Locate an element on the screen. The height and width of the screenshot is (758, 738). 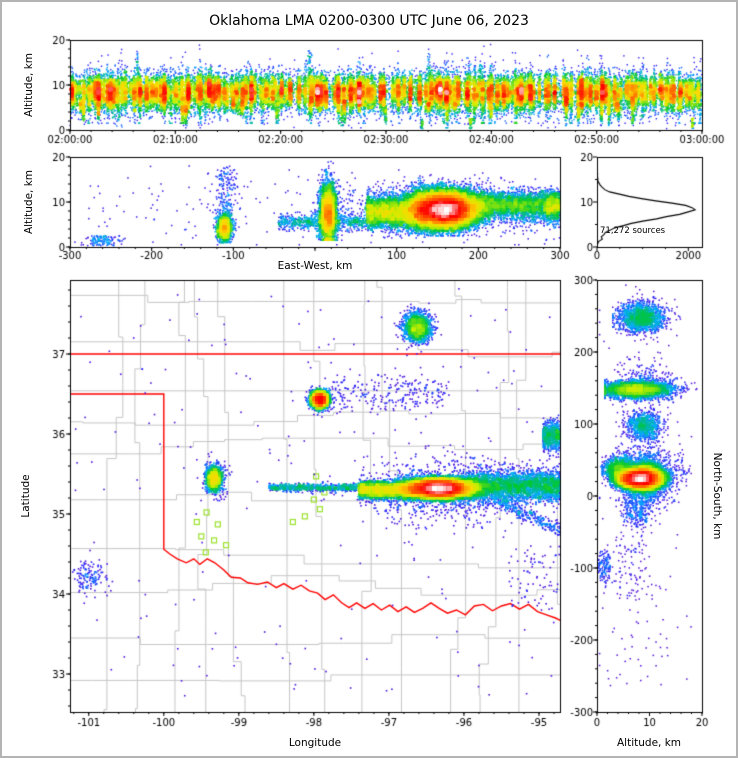
time-height-y-axis-label: Altitude, km is located at coordinates (29, 85).